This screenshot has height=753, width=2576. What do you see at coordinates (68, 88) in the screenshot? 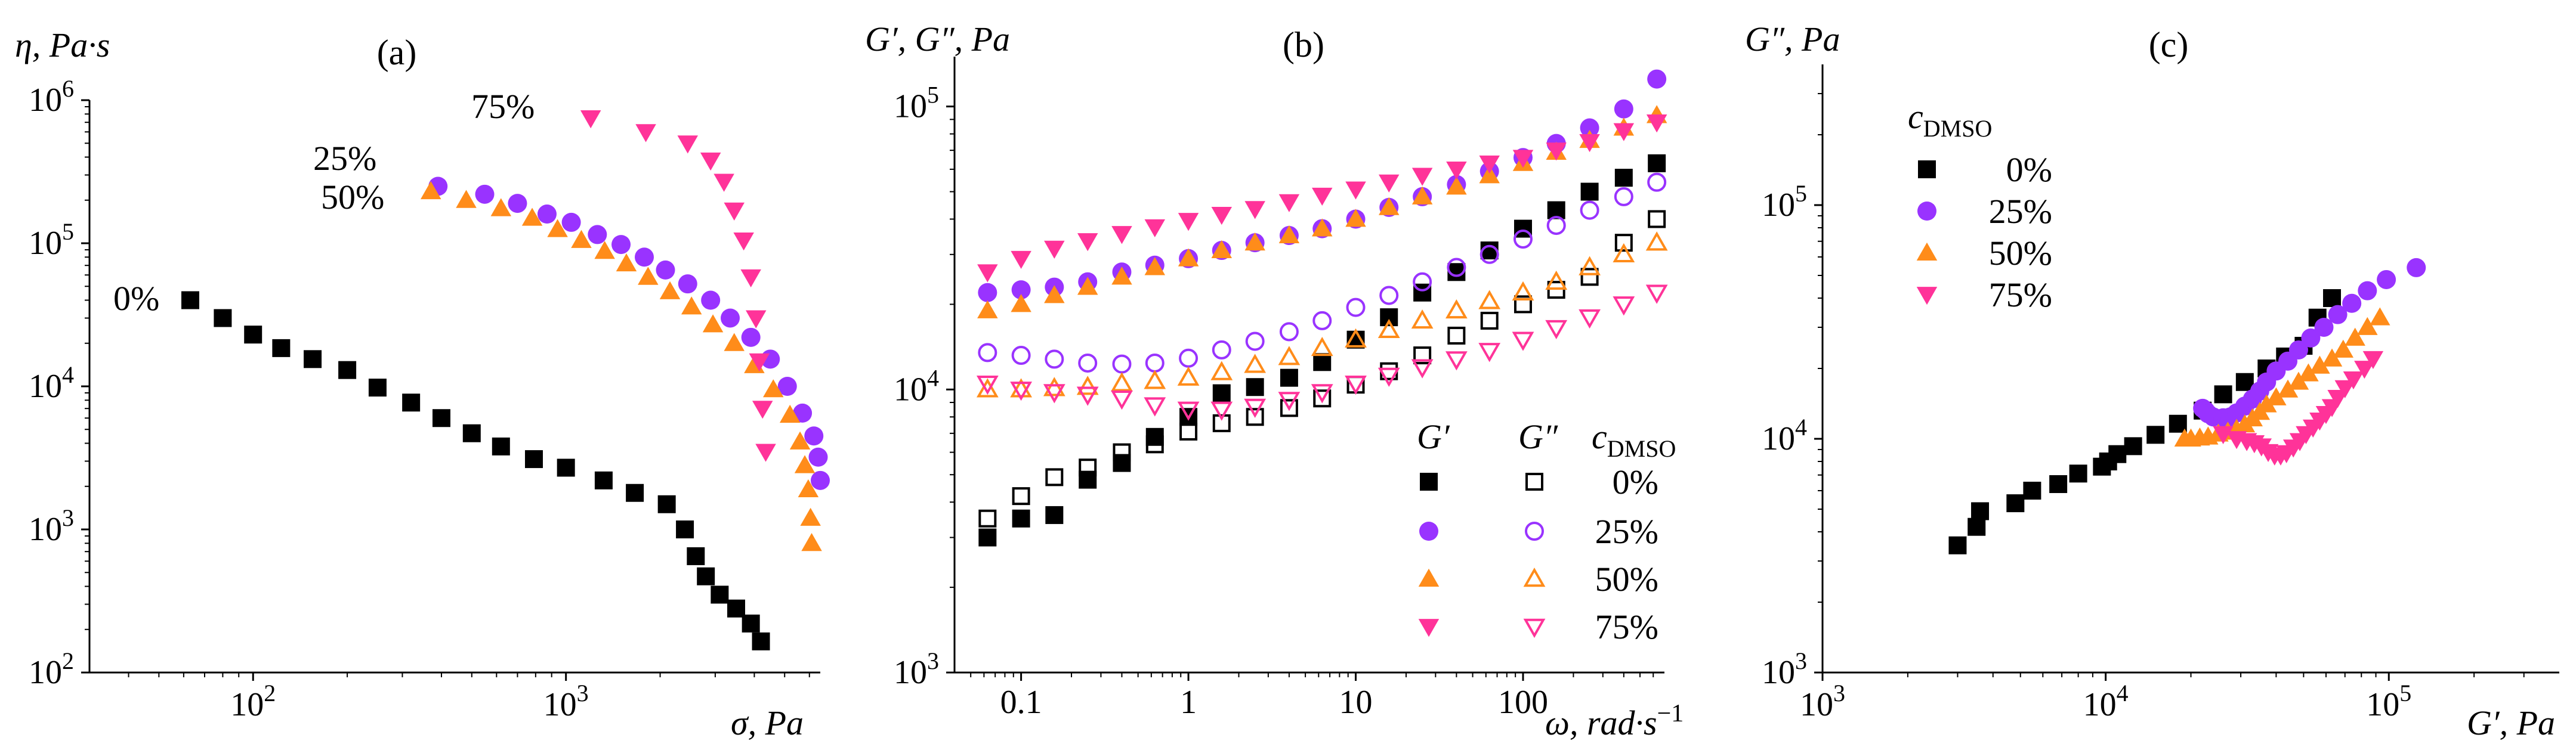
I see `y-tick-label-exp: 6` at bounding box center [68, 88].